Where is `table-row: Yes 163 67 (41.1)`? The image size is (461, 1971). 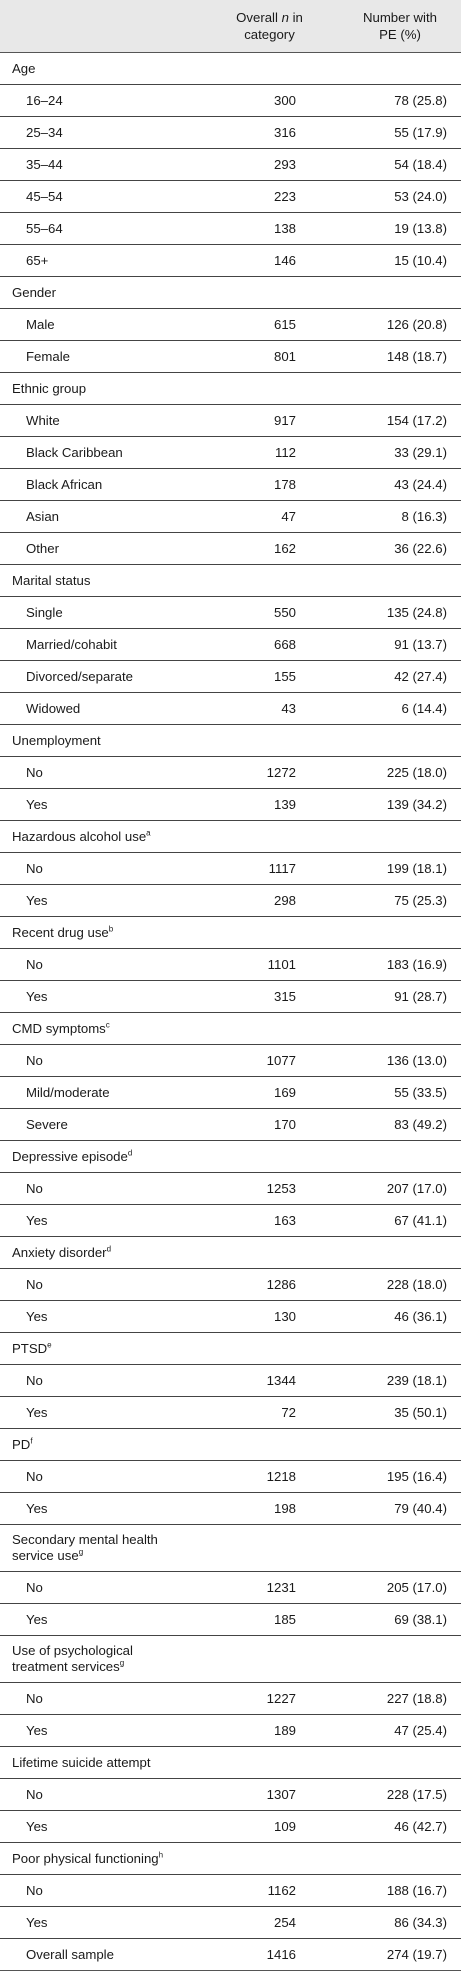
table-row: Yes 163 67 (41.1) is located at coordinates (230, 1220).